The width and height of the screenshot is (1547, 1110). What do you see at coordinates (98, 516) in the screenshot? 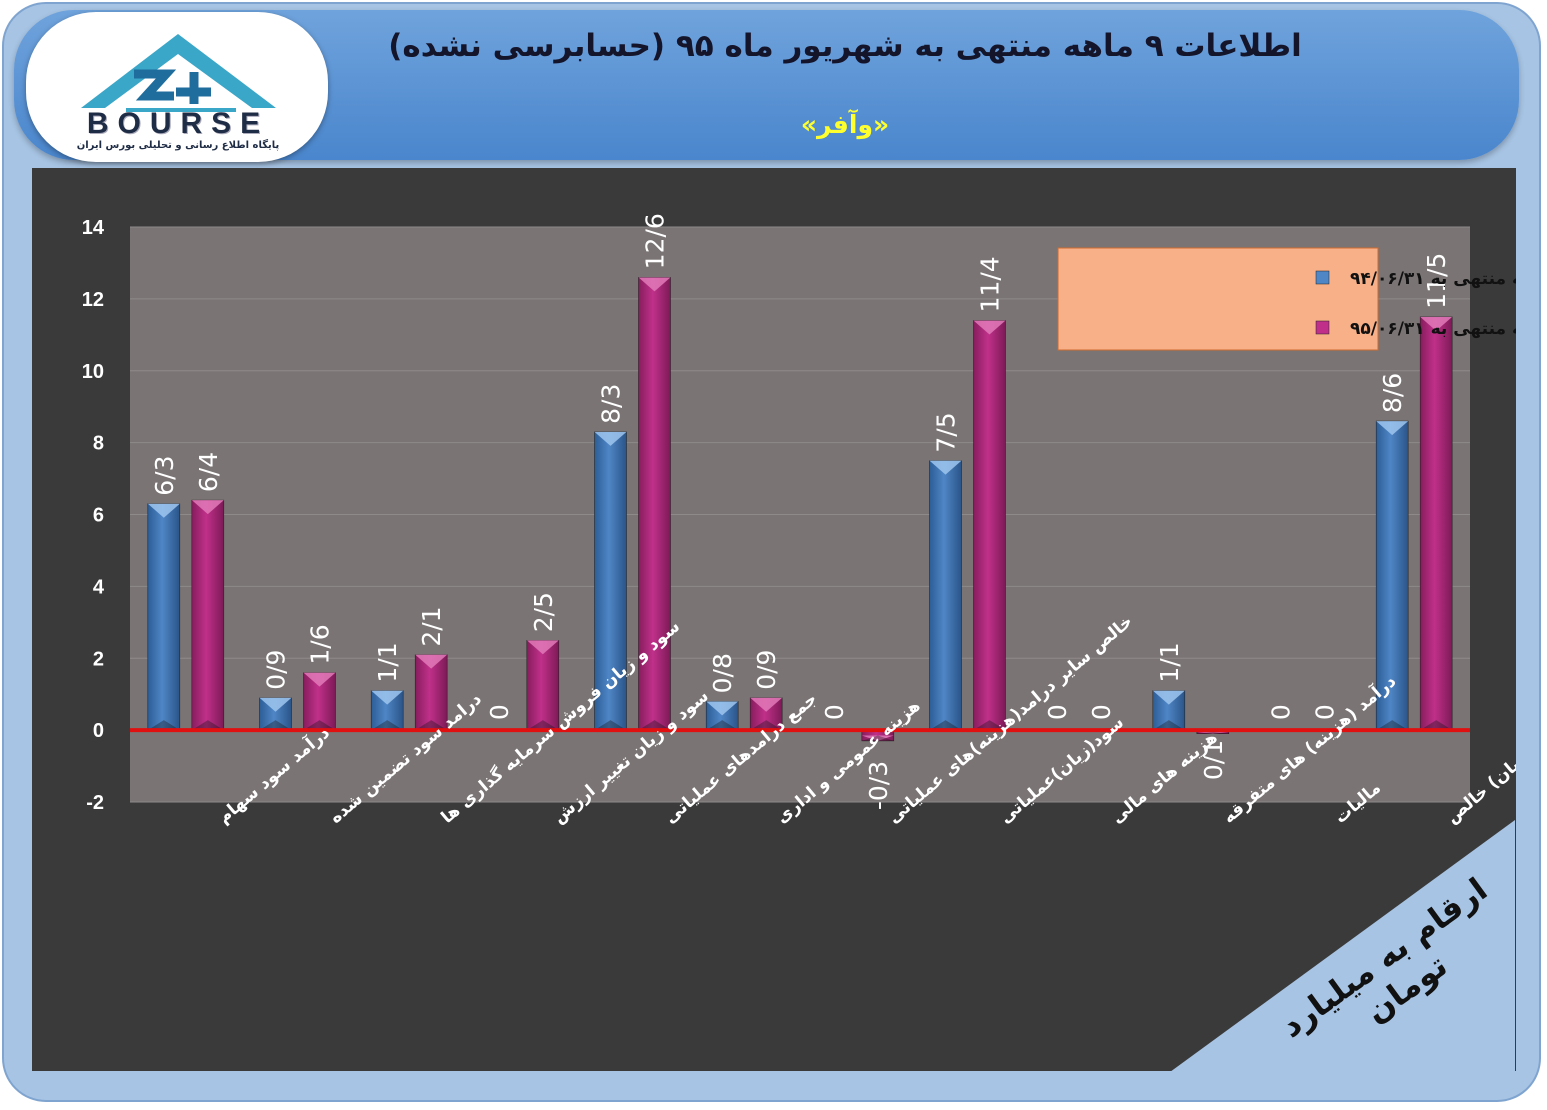
I see `y-tick-label: 6` at bounding box center [98, 516].